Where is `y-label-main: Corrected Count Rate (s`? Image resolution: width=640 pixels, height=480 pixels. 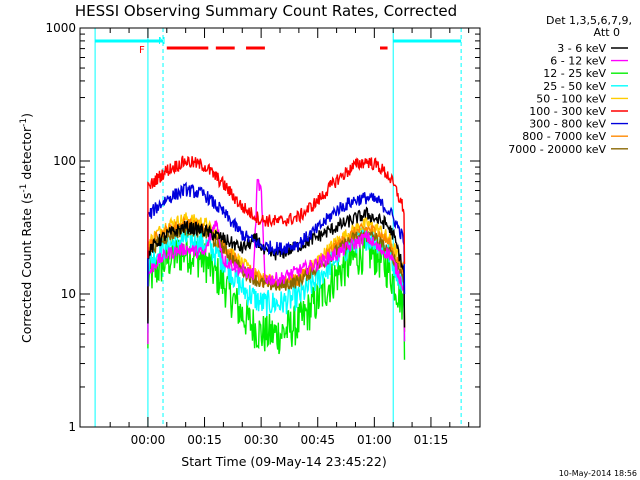
y-label-main: Corrected Count Rate (s is located at coordinates (26, 268).